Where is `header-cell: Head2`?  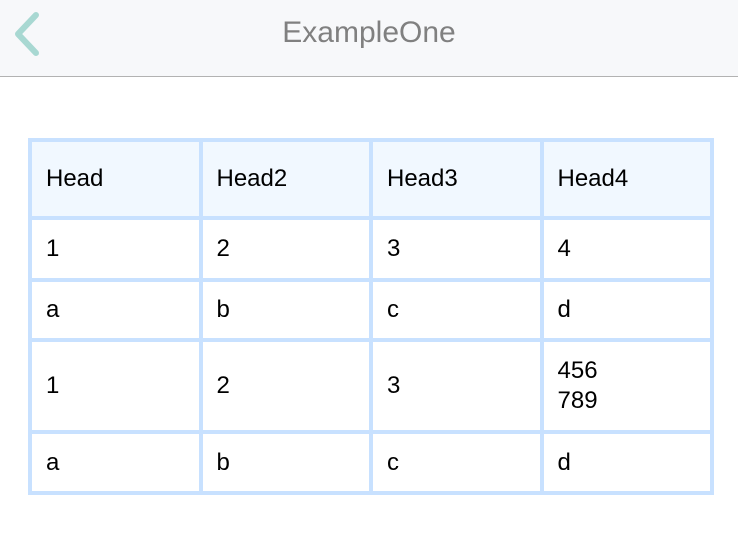 header-cell: Head2 is located at coordinates (285, 179).